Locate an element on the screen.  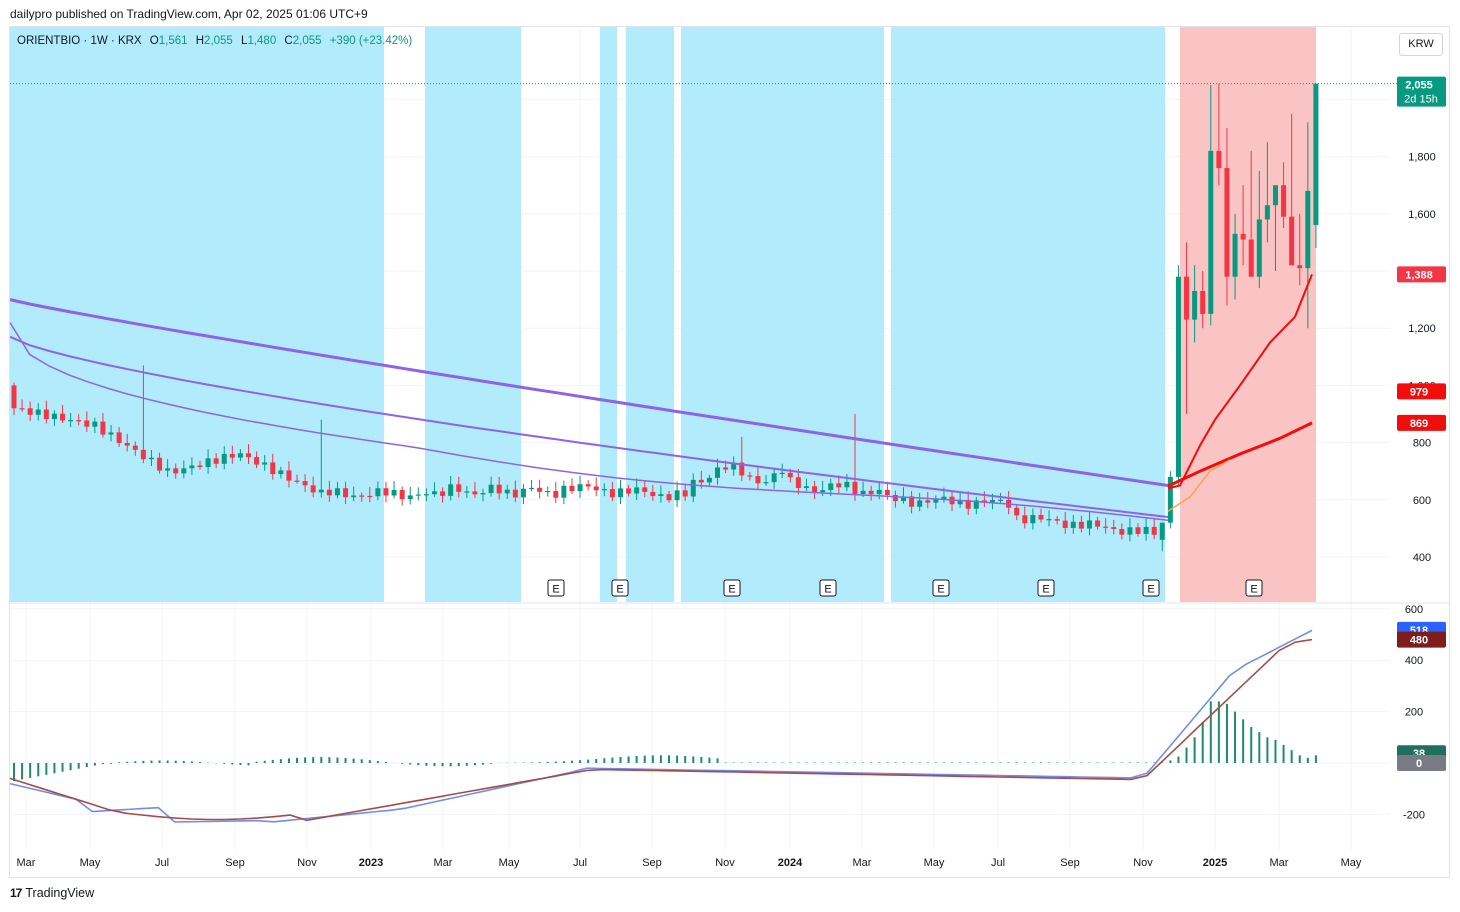
indicator-tick-label: -200 is located at coordinates (1414, 815).